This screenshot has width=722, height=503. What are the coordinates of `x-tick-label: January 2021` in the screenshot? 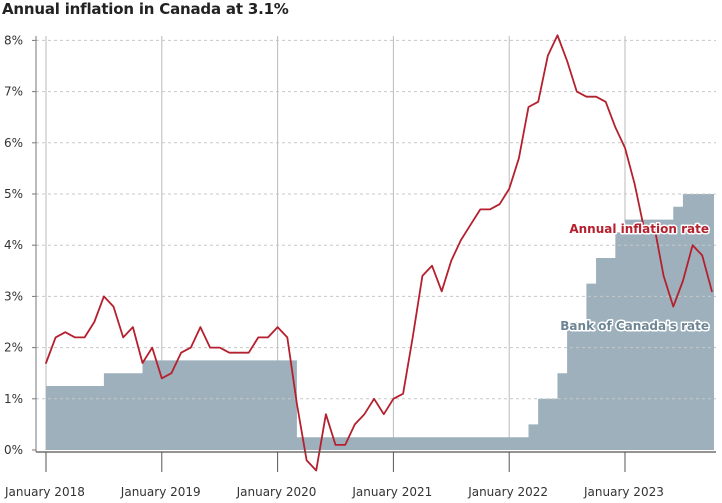 It's located at (391, 492).